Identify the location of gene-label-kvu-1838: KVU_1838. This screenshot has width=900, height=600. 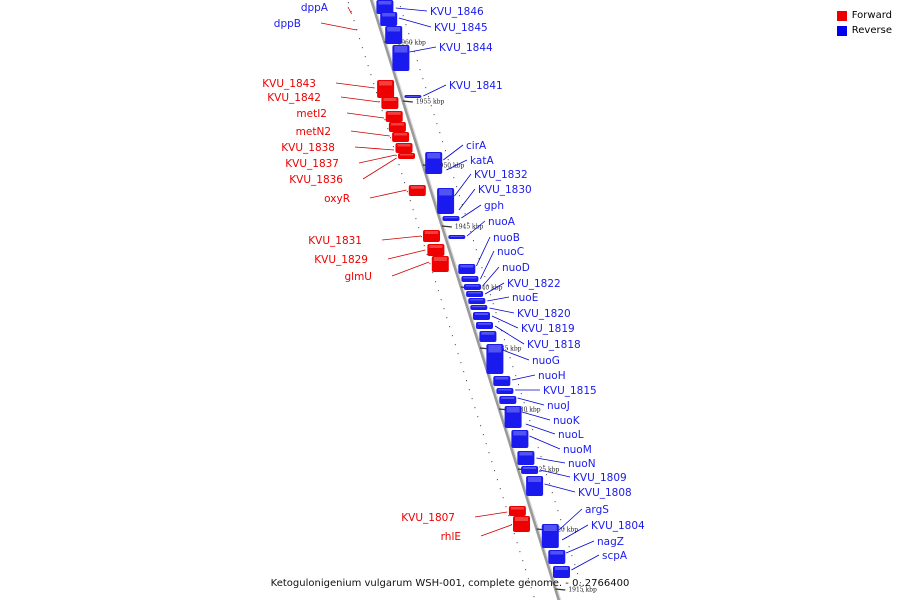
(308, 148).